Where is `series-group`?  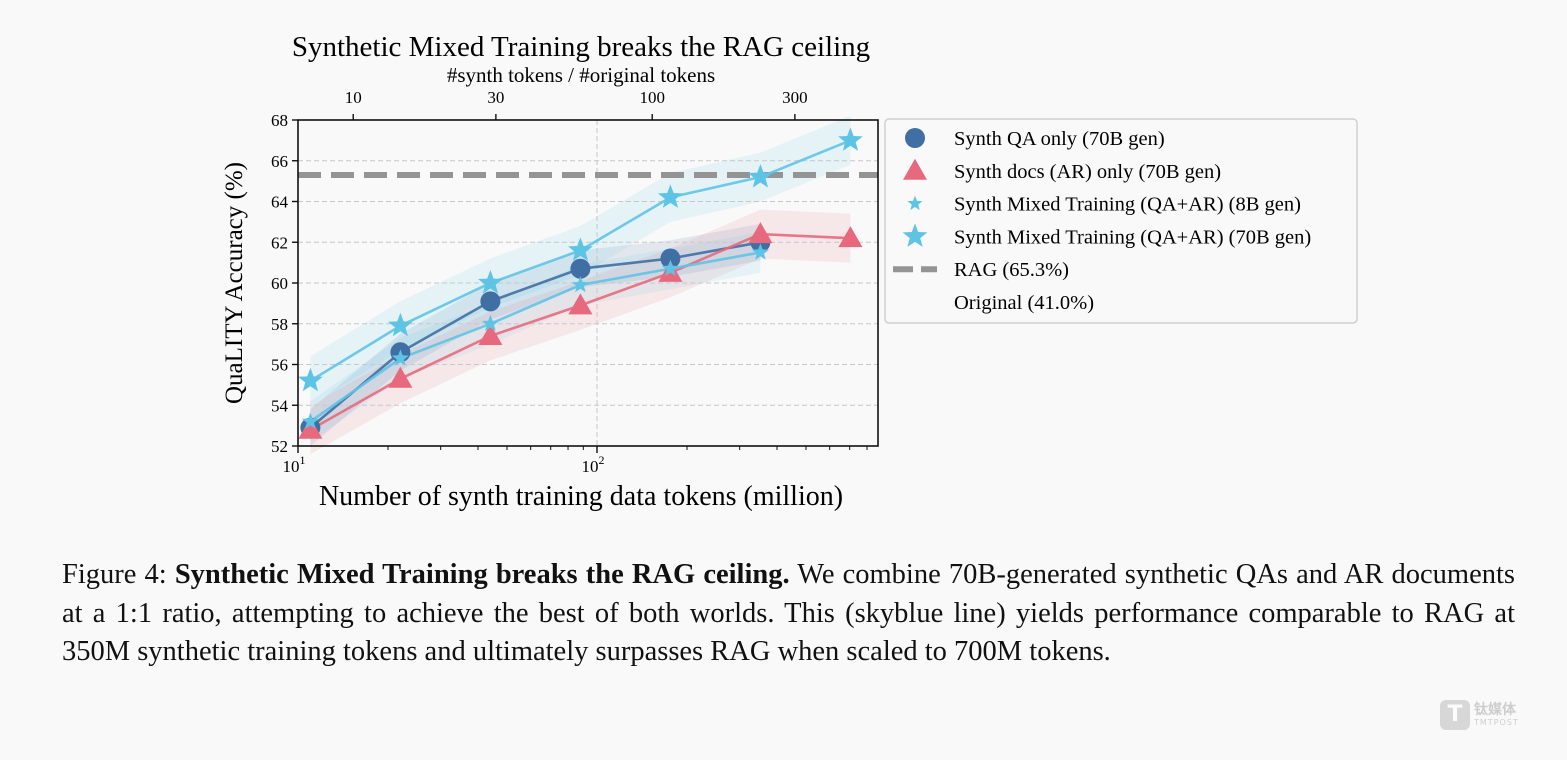 series-group is located at coordinates (580, 283).